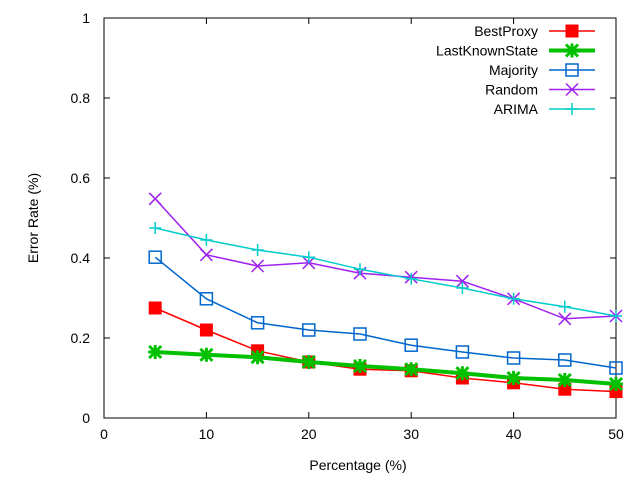 This screenshot has width=640, height=480. Describe the element at coordinates (357, 465) in the screenshot. I see `x-axis-label: Percentage (%)` at that location.